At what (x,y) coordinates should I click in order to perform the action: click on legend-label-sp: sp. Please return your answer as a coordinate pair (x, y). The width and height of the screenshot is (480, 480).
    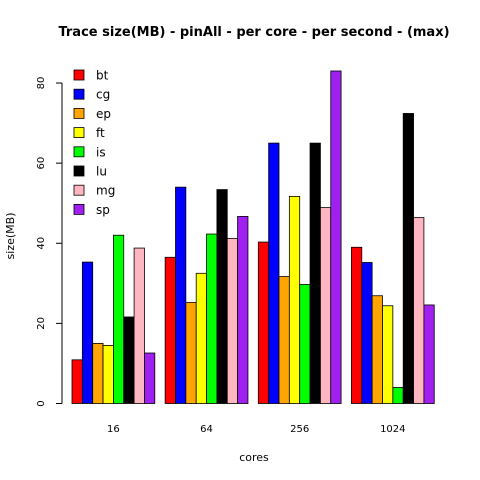
    Looking at the image, I should click on (103, 210).